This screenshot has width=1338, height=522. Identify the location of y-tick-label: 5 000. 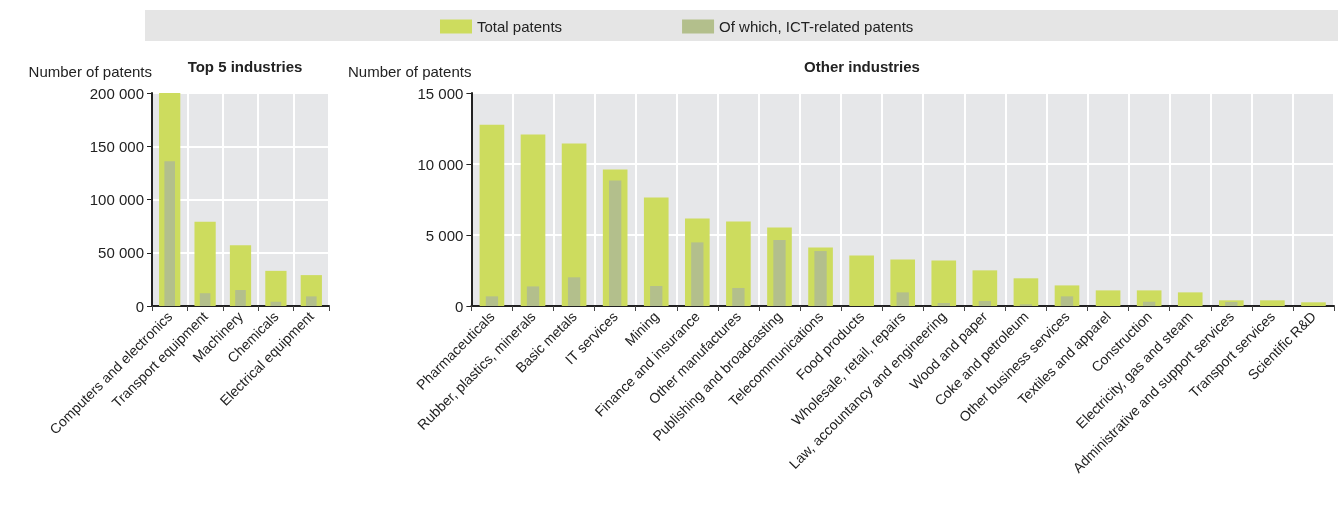
(444, 235).